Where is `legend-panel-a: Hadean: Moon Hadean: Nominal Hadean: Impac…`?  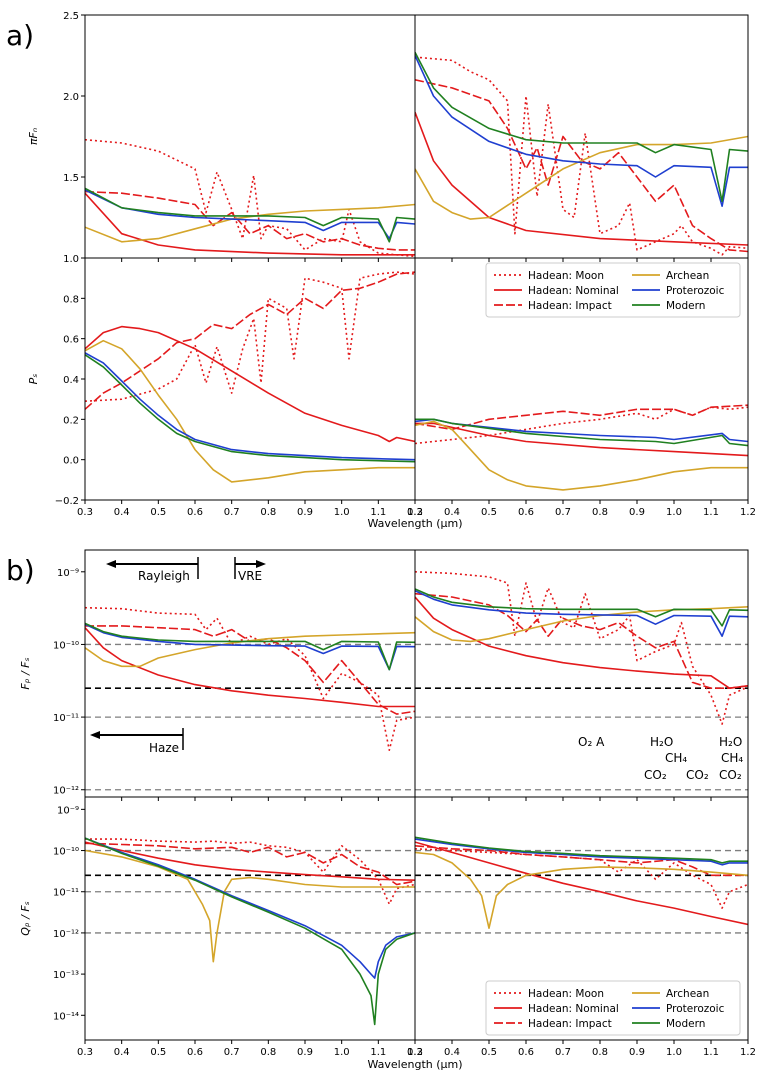 legend-panel-a: Hadean: Moon Hadean: Nominal Hadean: Impac… is located at coordinates (613, 290).